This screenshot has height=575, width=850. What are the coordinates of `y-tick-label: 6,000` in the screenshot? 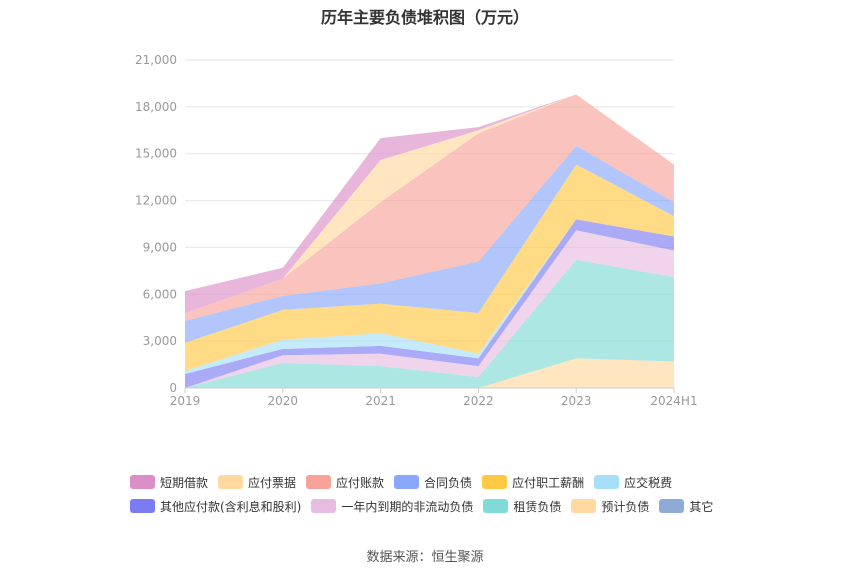 It's located at (160, 294).